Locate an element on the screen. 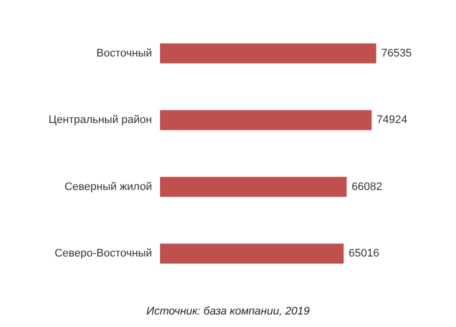  data-label: 65016 is located at coordinates (364, 254).